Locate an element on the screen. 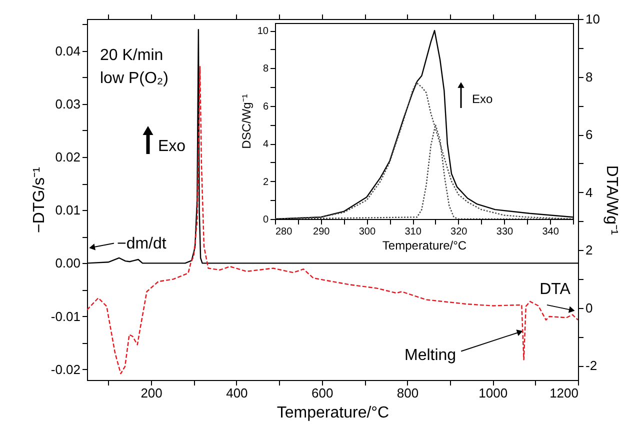 The width and height of the screenshot is (638, 435). x-tick-label: 600 is located at coordinates (322, 393).